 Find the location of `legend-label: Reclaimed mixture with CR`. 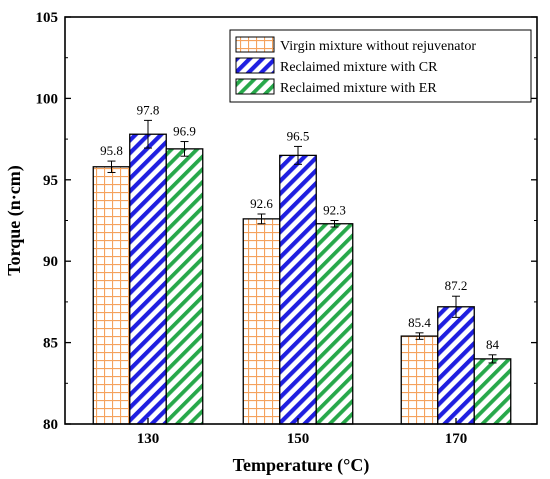

legend-label: Reclaimed mixture with CR is located at coordinates (359, 67).